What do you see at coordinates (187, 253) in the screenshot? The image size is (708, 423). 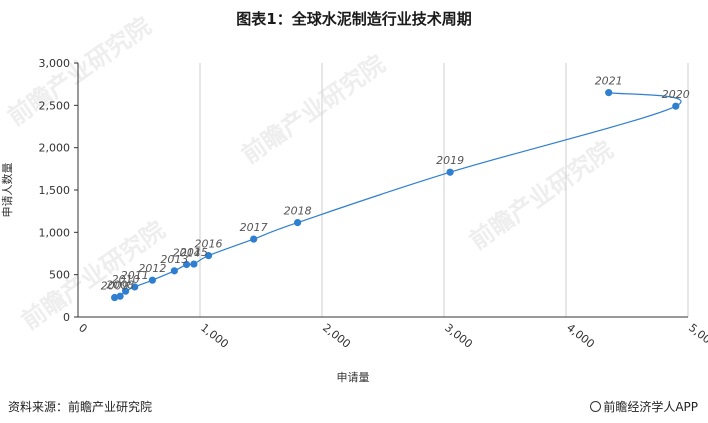 I see `data-label-2014: 2014` at bounding box center [187, 253].